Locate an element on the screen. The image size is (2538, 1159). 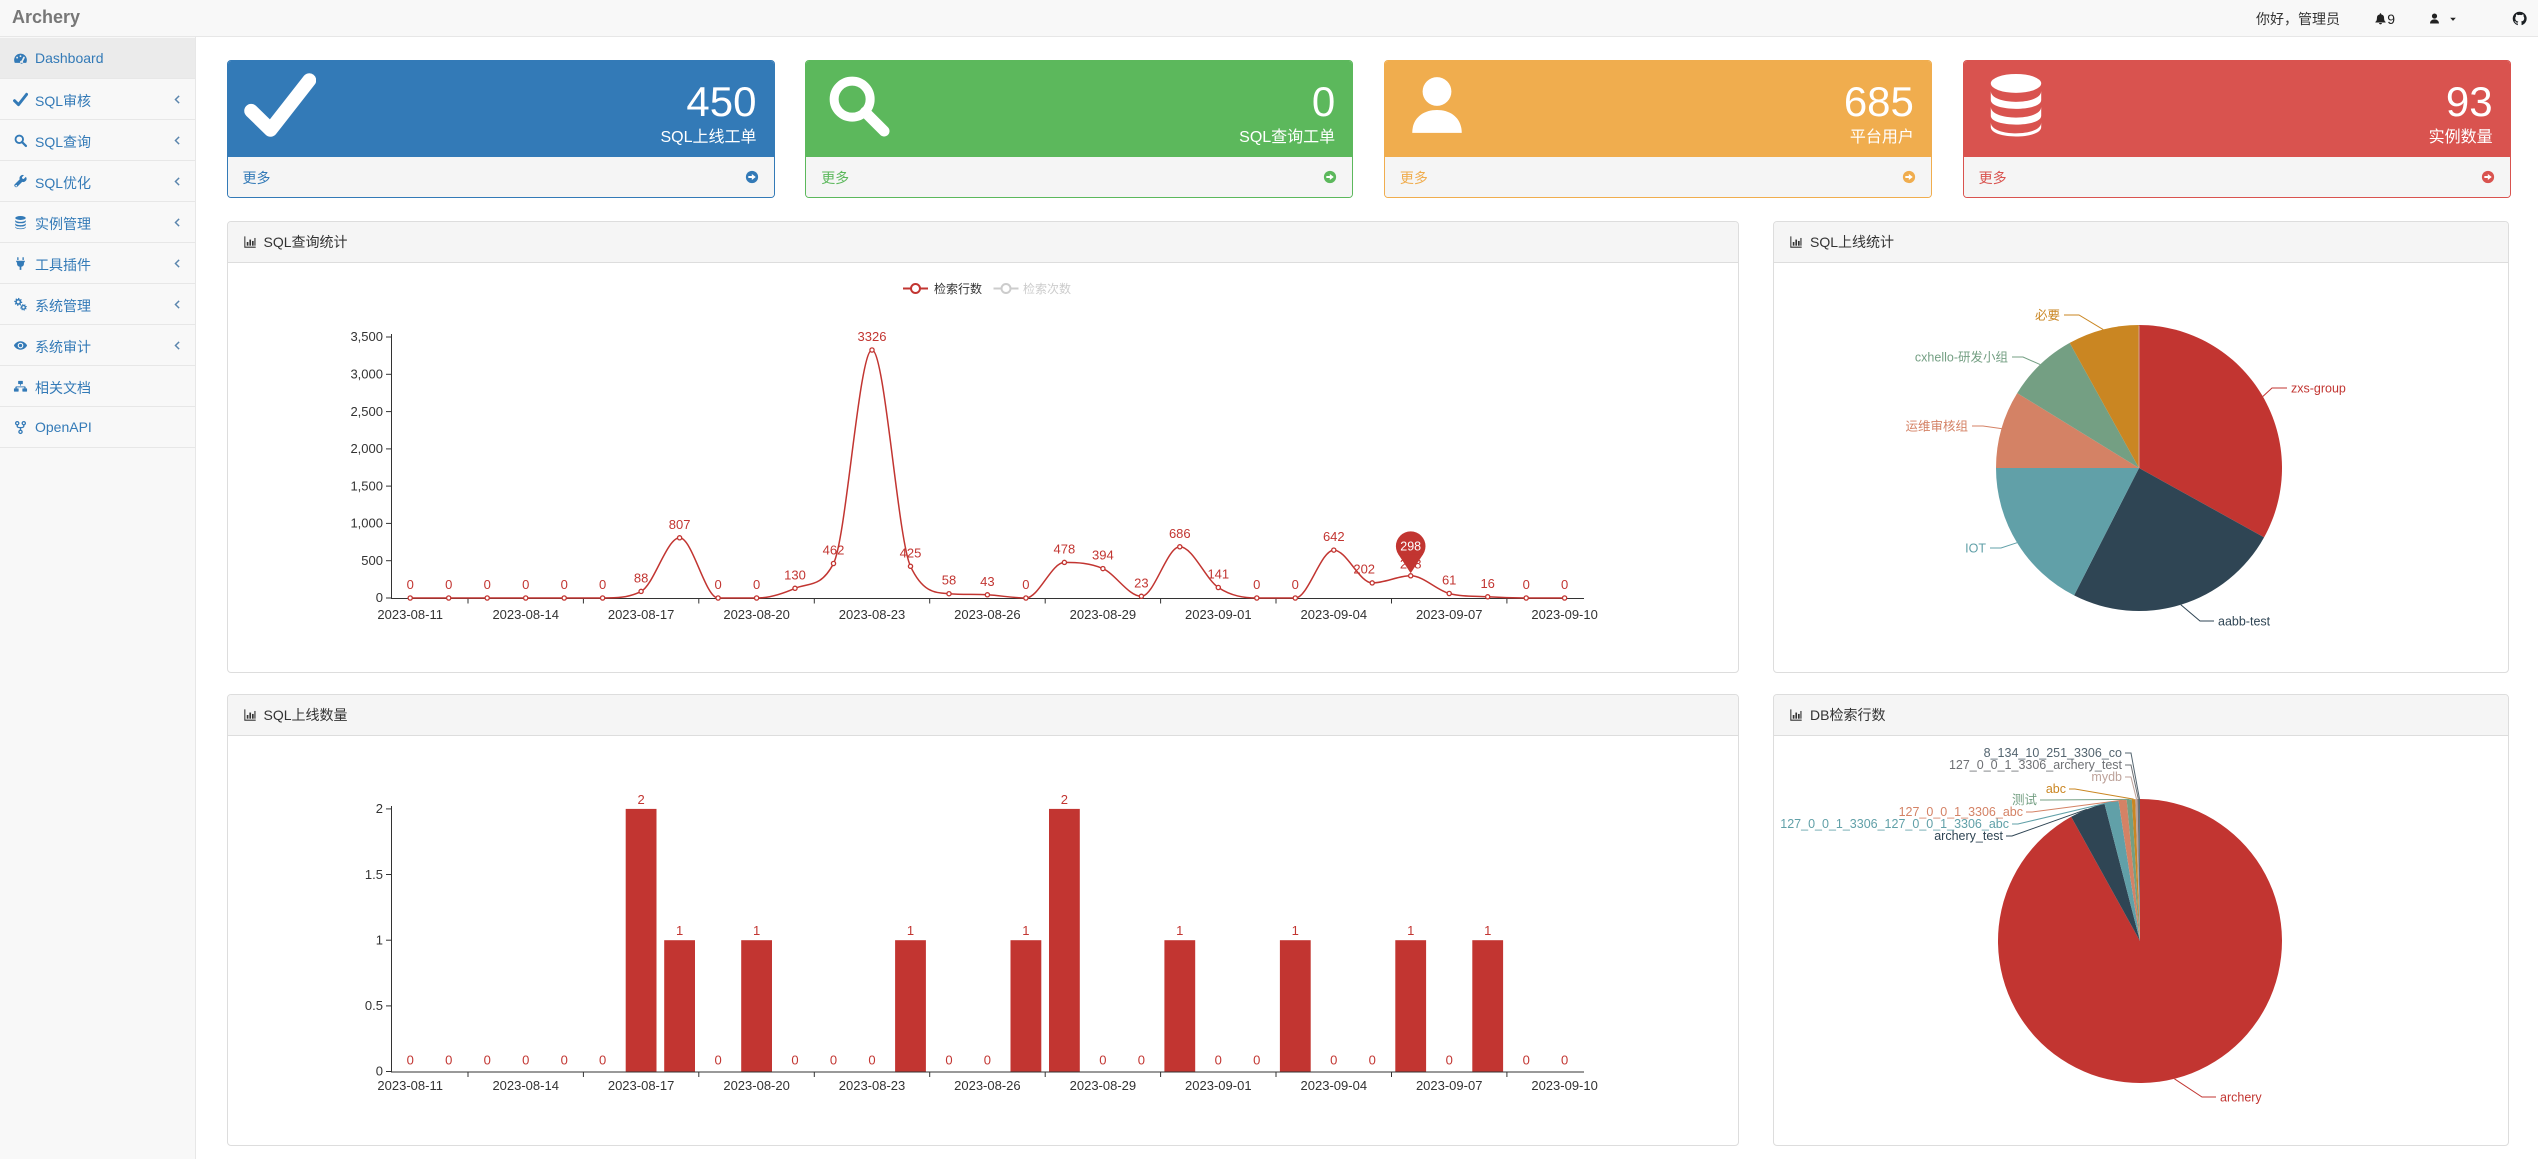
svg-text: archery is located at coordinates (2241, 1098).